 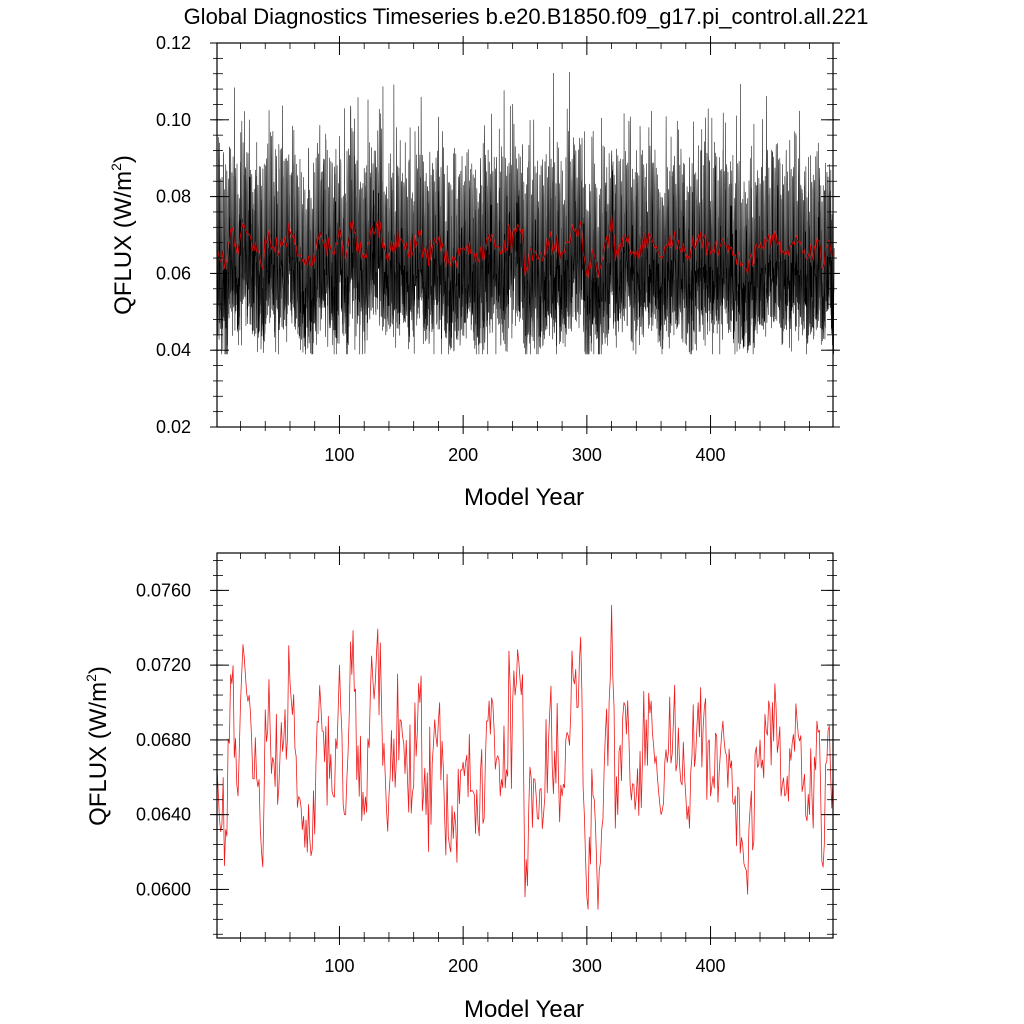 I want to click on bottom-x-tick-label: 400, so click(x=711, y=966).